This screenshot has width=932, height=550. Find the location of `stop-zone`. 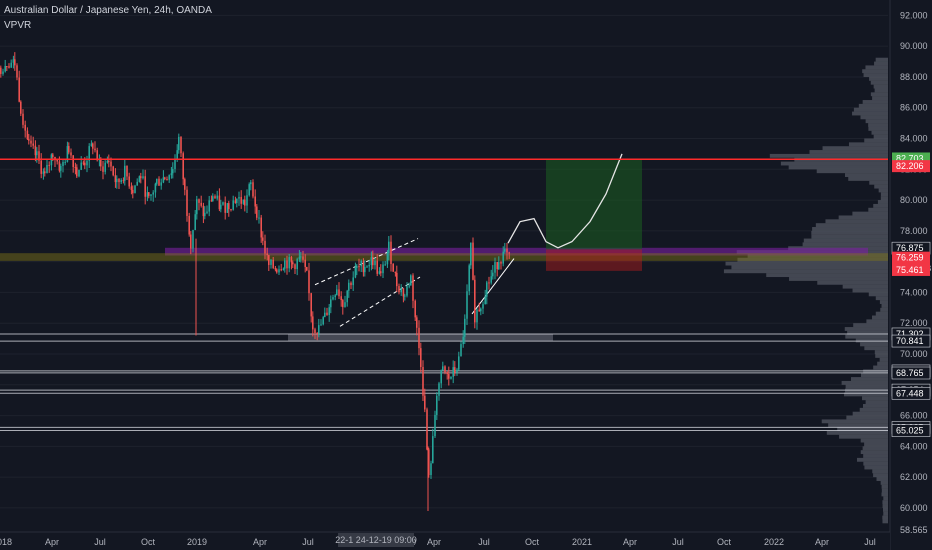

stop-zone is located at coordinates (594, 260).